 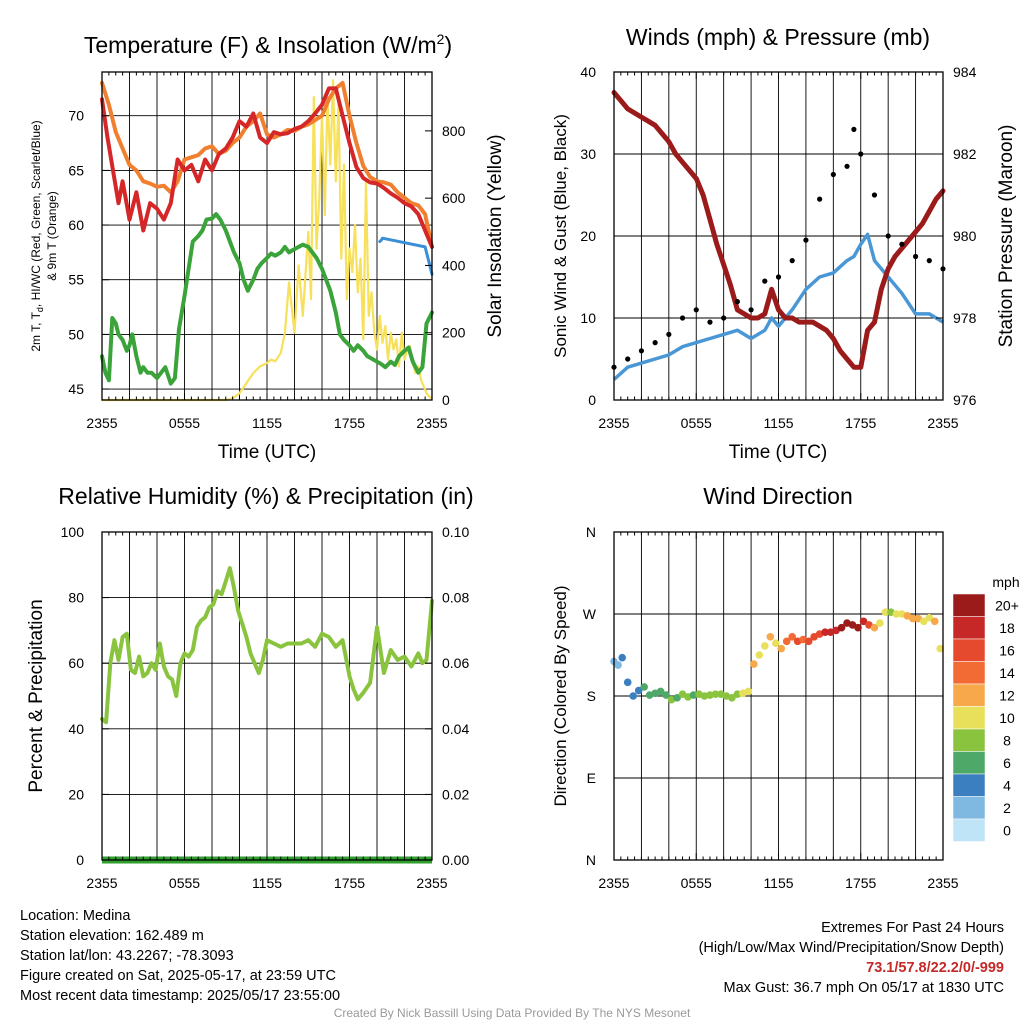 I want to click on colorbar-unit: mph, so click(x=1005, y=582).